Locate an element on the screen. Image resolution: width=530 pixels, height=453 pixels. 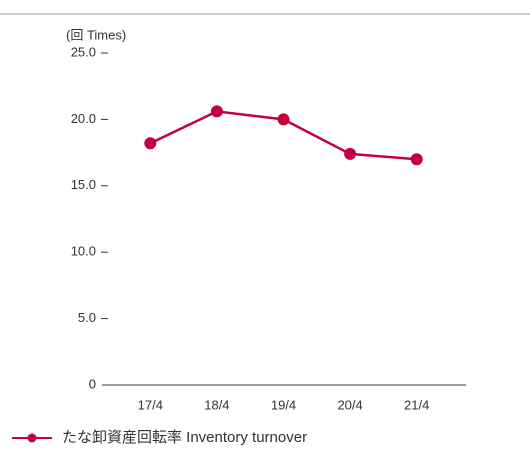
y-tick-label: 20.0 is located at coordinates (83, 118).